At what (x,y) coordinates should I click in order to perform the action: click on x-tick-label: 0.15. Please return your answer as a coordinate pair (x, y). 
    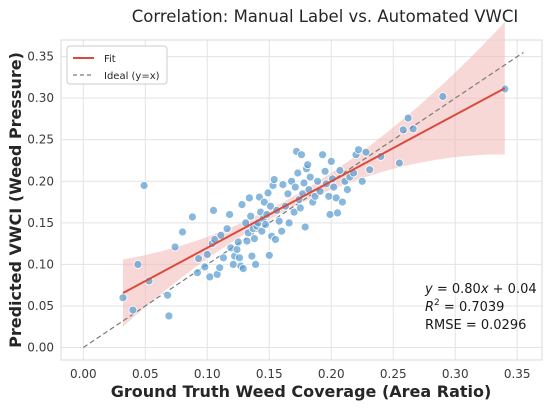
    Looking at the image, I should click on (269, 374).